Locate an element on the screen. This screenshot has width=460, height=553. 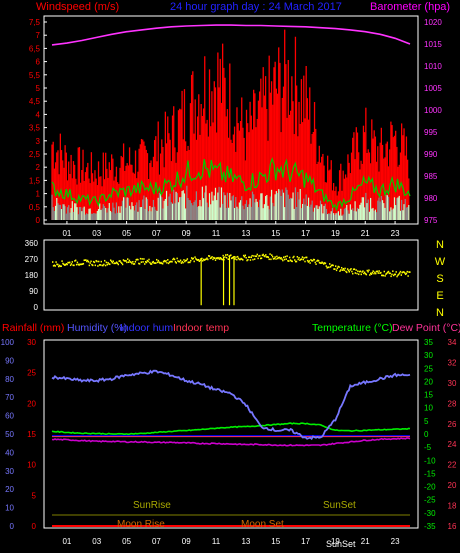
wind-tick-label: 5 is located at coordinates (38, 88).